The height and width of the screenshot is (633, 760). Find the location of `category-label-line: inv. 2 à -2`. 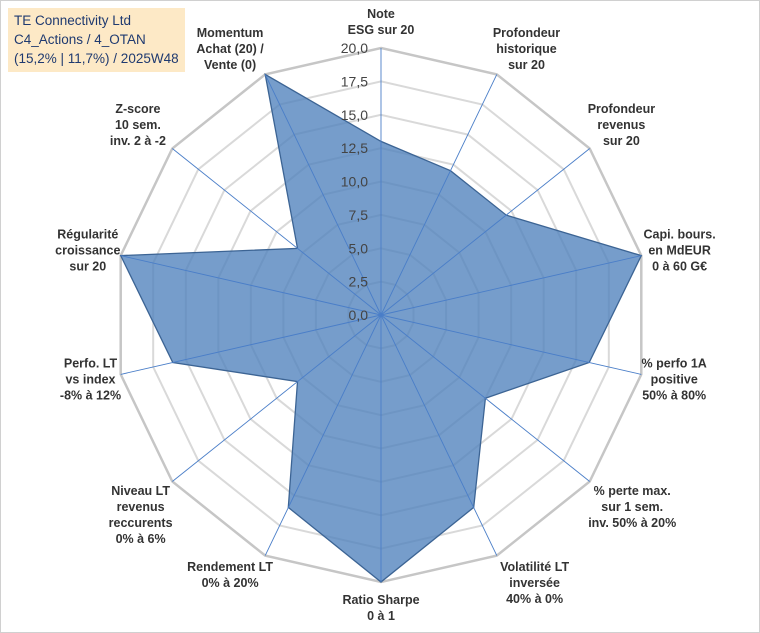

category-label-line: inv. 2 à -2 is located at coordinates (138, 141).